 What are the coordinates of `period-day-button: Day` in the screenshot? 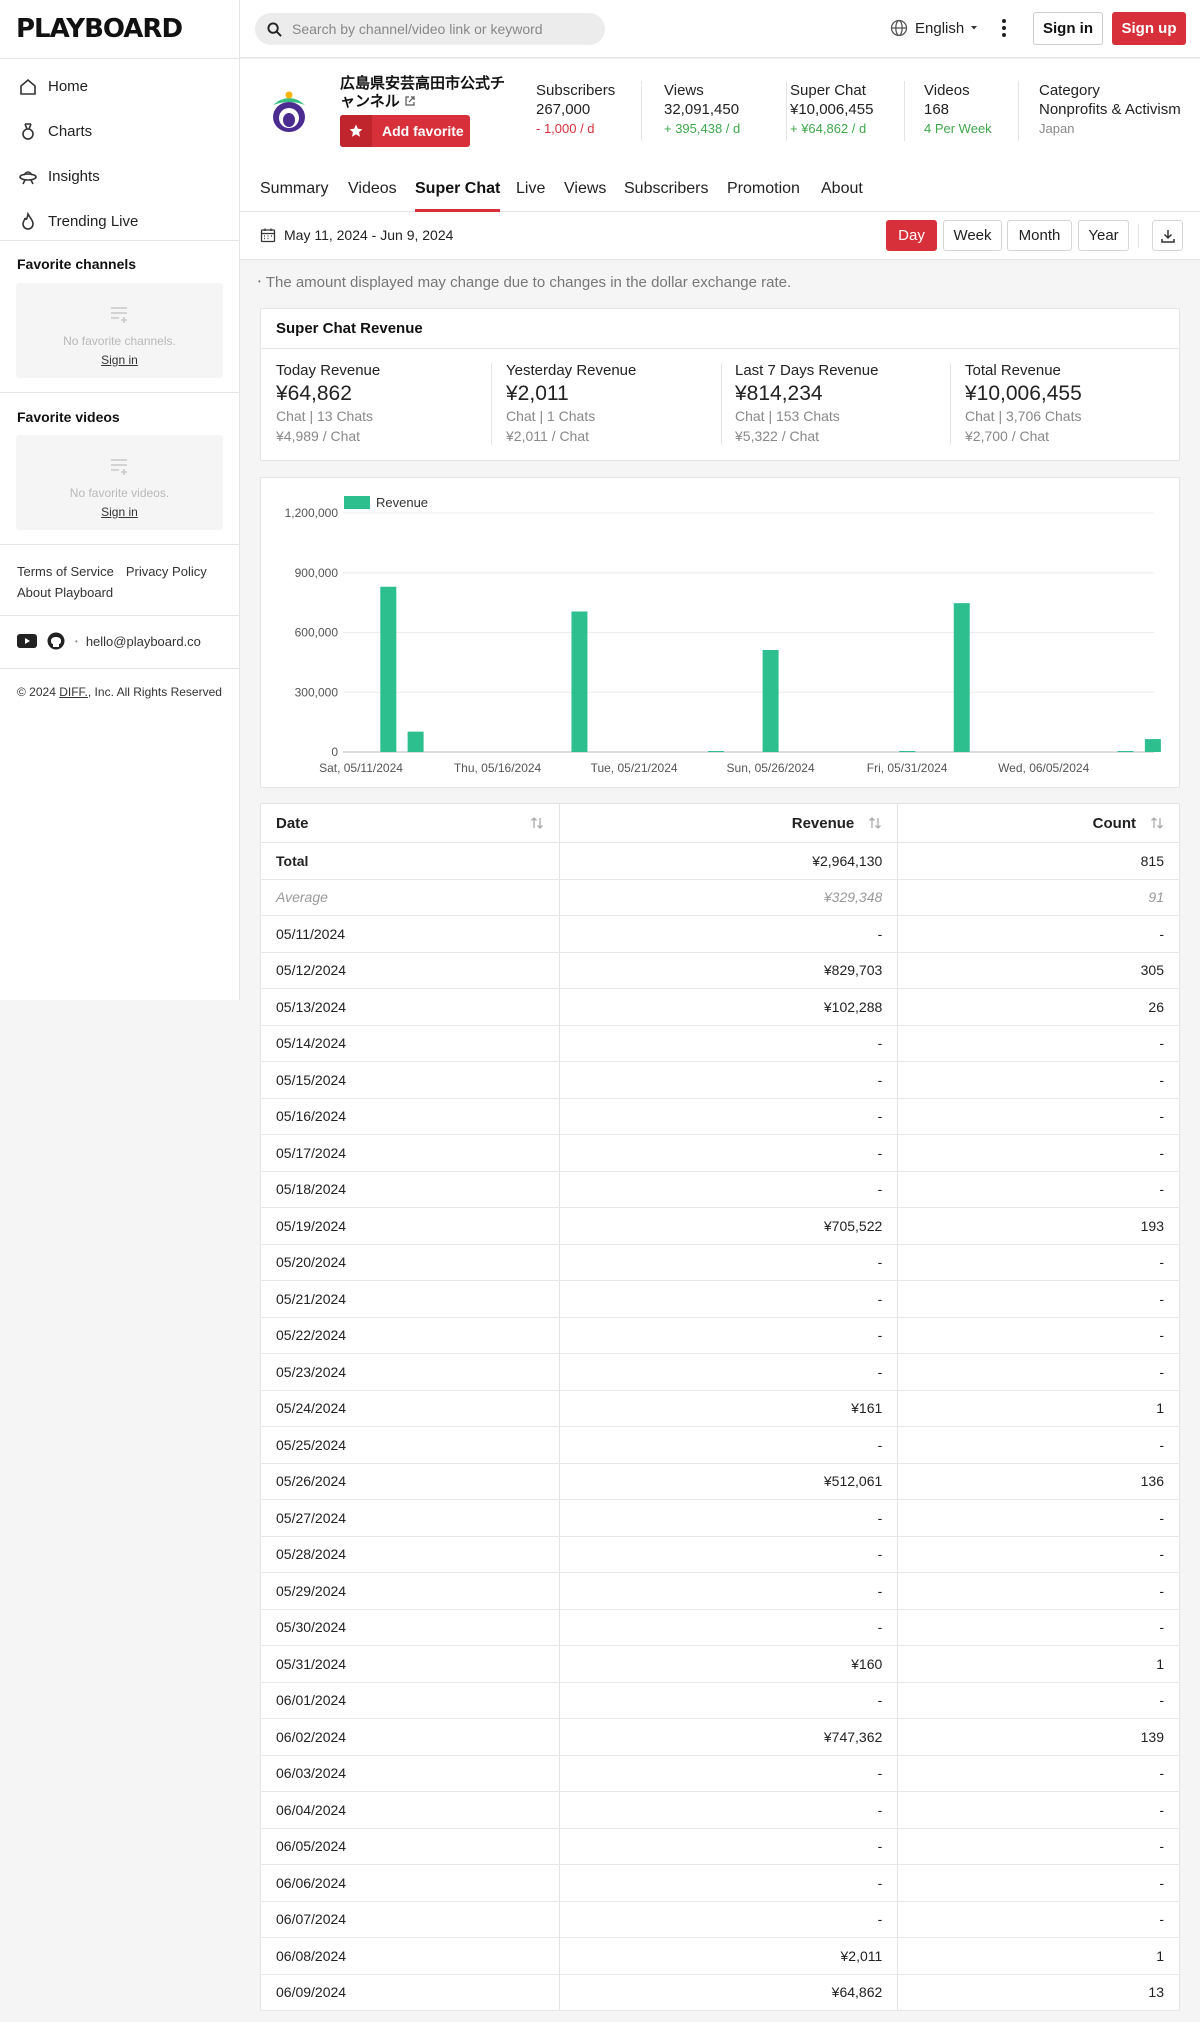 It's located at (911, 235).